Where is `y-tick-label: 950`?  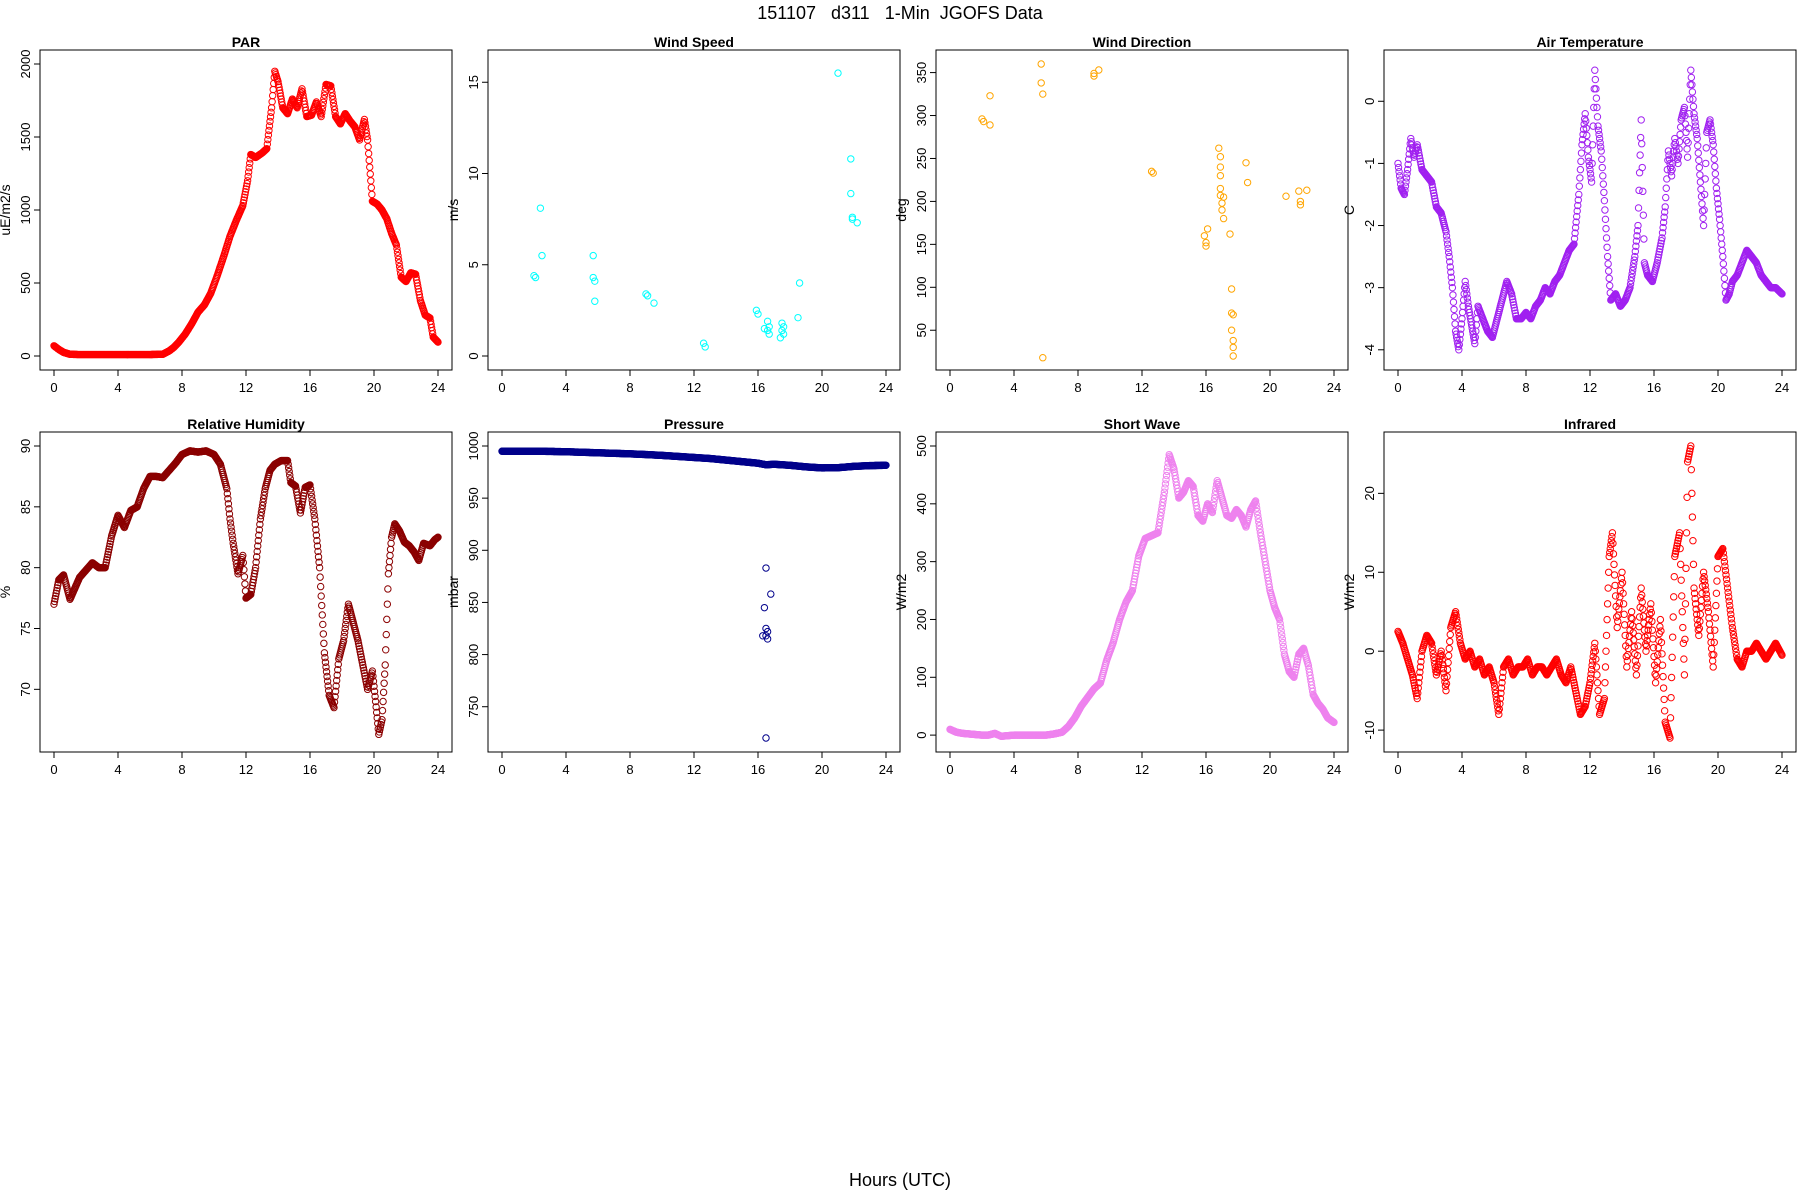 y-tick-label: 950 is located at coordinates (473, 498).